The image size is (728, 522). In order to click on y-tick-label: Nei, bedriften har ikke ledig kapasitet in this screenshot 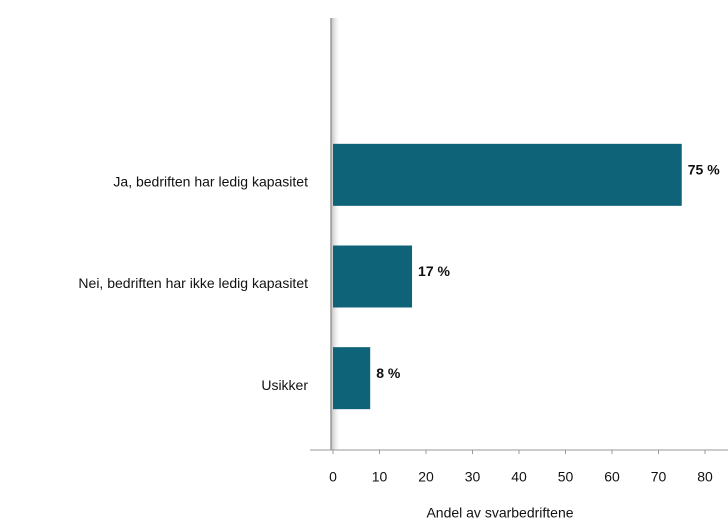, I will do `click(193, 283)`.